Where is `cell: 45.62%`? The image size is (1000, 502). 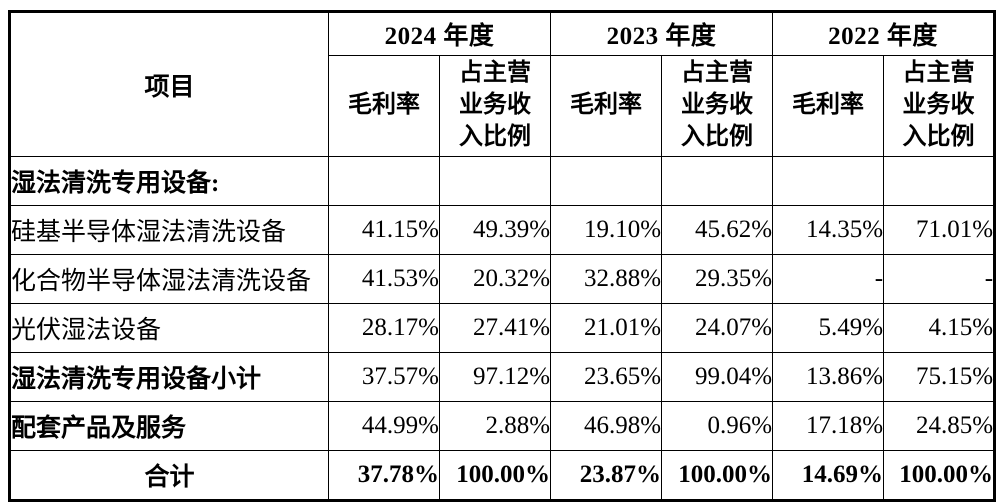 cell: 45.62% is located at coordinates (717, 230).